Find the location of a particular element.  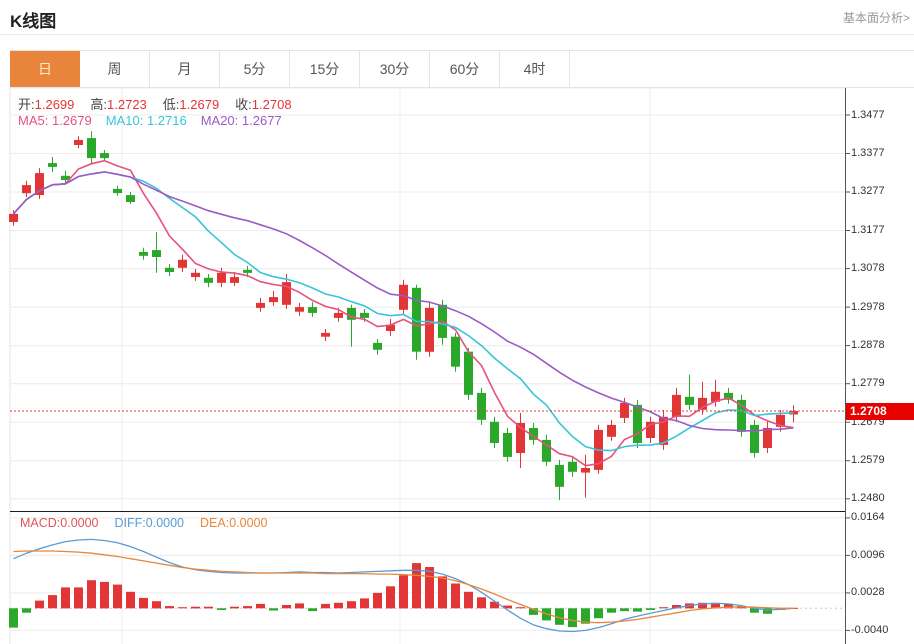

fundamental-analysis-link: 基本面分析> is located at coordinates (876, 18).